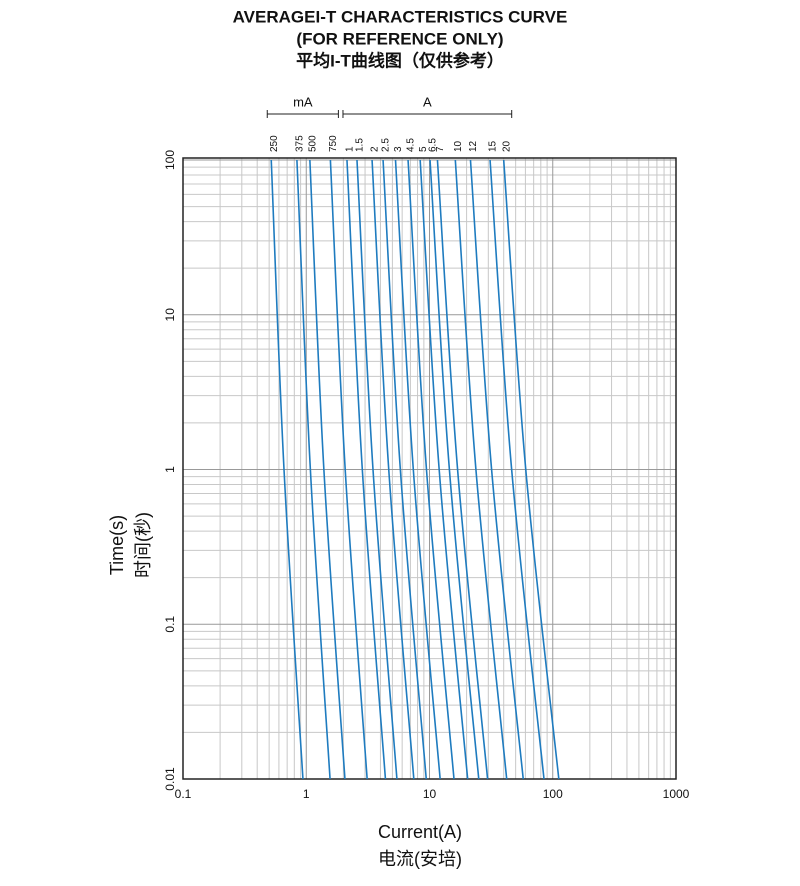 The height and width of the screenshot is (886, 800). What do you see at coordinates (360, 145) in the screenshot?
I see `curve-label: 1.5` at bounding box center [360, 145].